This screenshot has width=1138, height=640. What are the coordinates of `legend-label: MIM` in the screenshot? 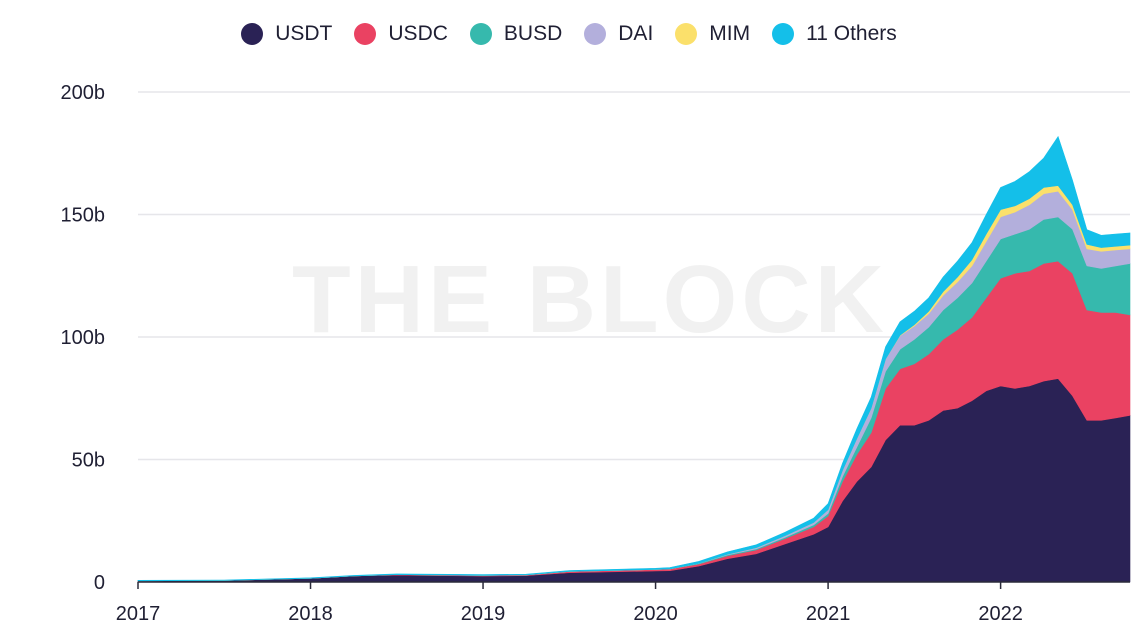 It's located at (730, 33).